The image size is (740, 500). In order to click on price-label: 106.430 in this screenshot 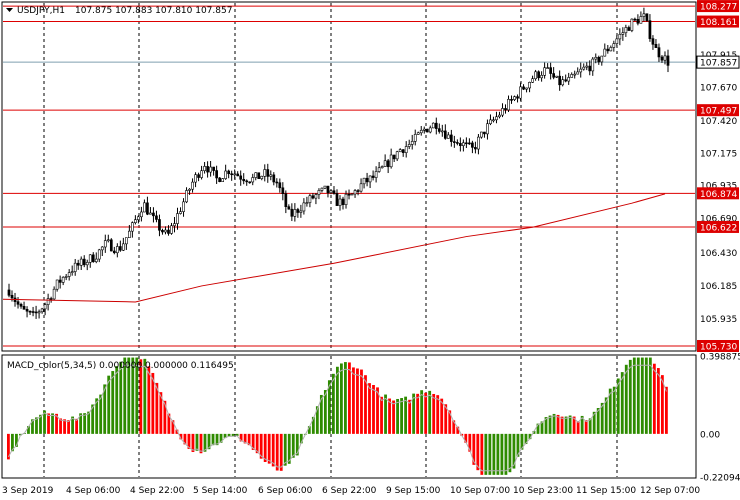, I will do `click(718, 254)`.